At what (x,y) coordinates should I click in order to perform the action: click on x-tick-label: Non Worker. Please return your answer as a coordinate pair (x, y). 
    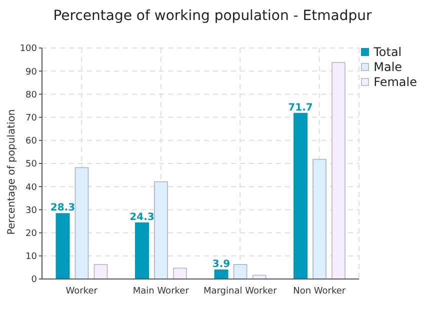
    Looking at the image, I should click on (319, 291).